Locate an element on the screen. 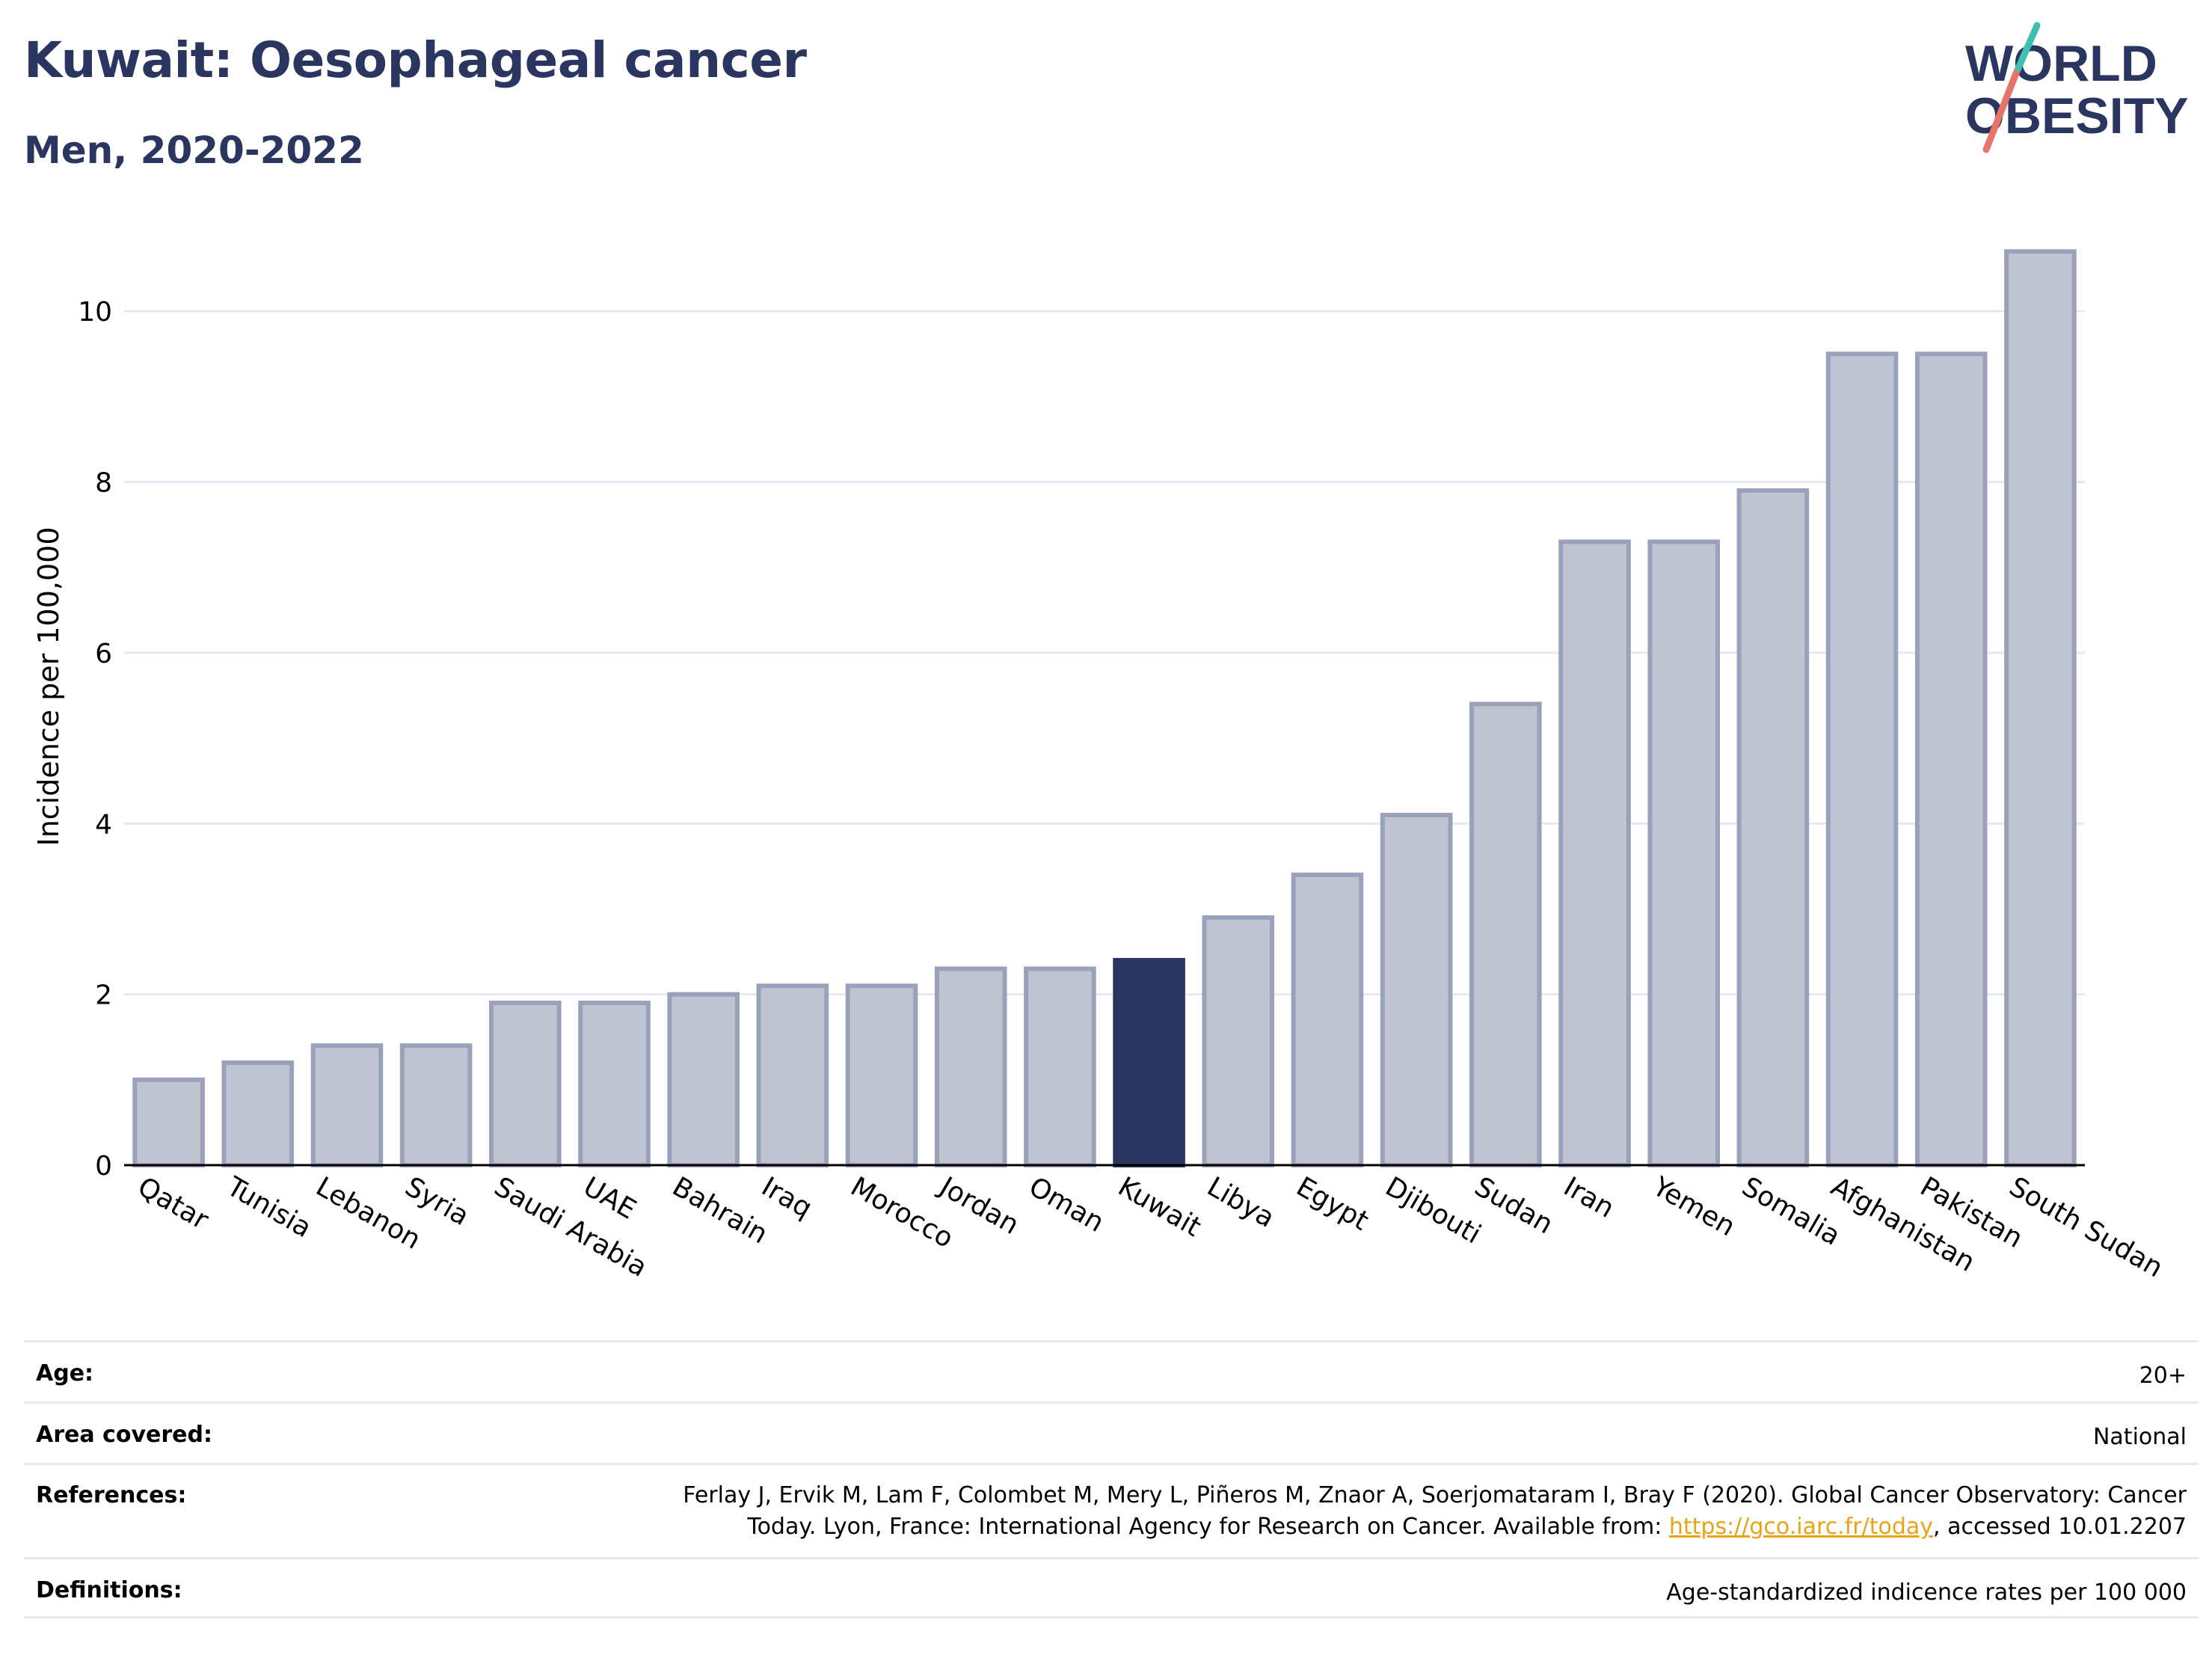  age-value: 20+ is located at coordinates (2163, 1376).